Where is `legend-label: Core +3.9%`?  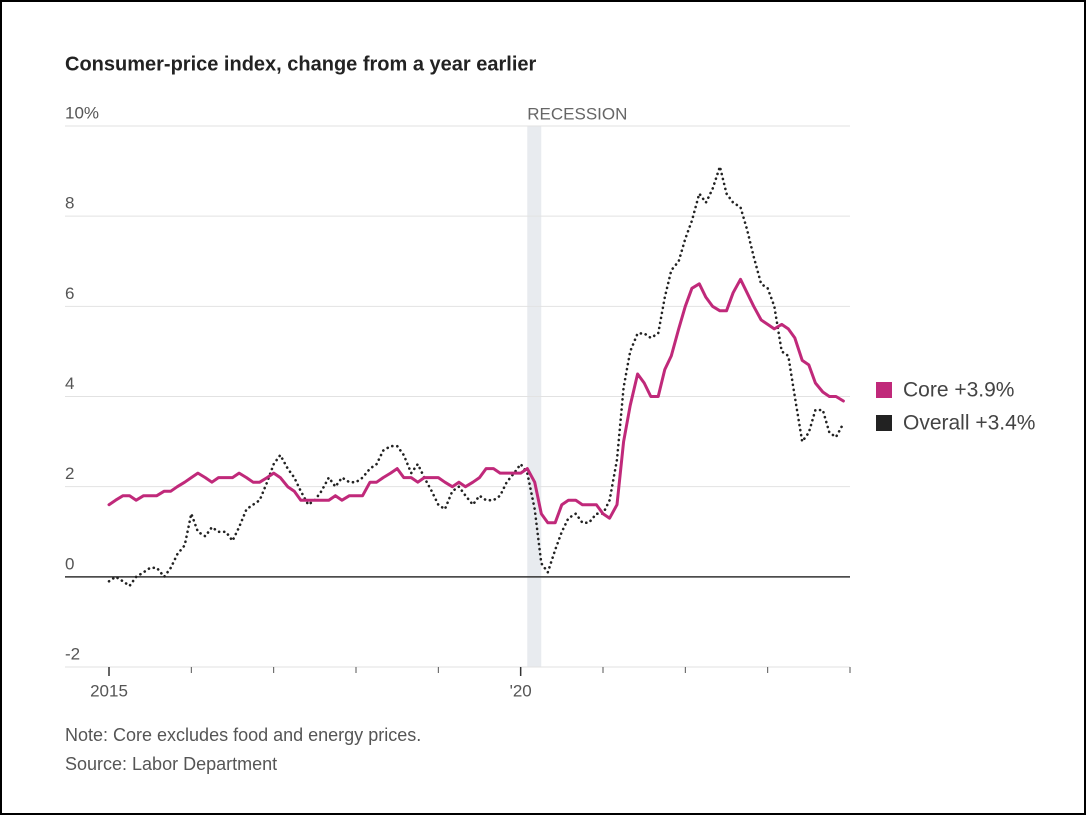
legend-label: Core +3.9% is located at coordinates (958, 390).